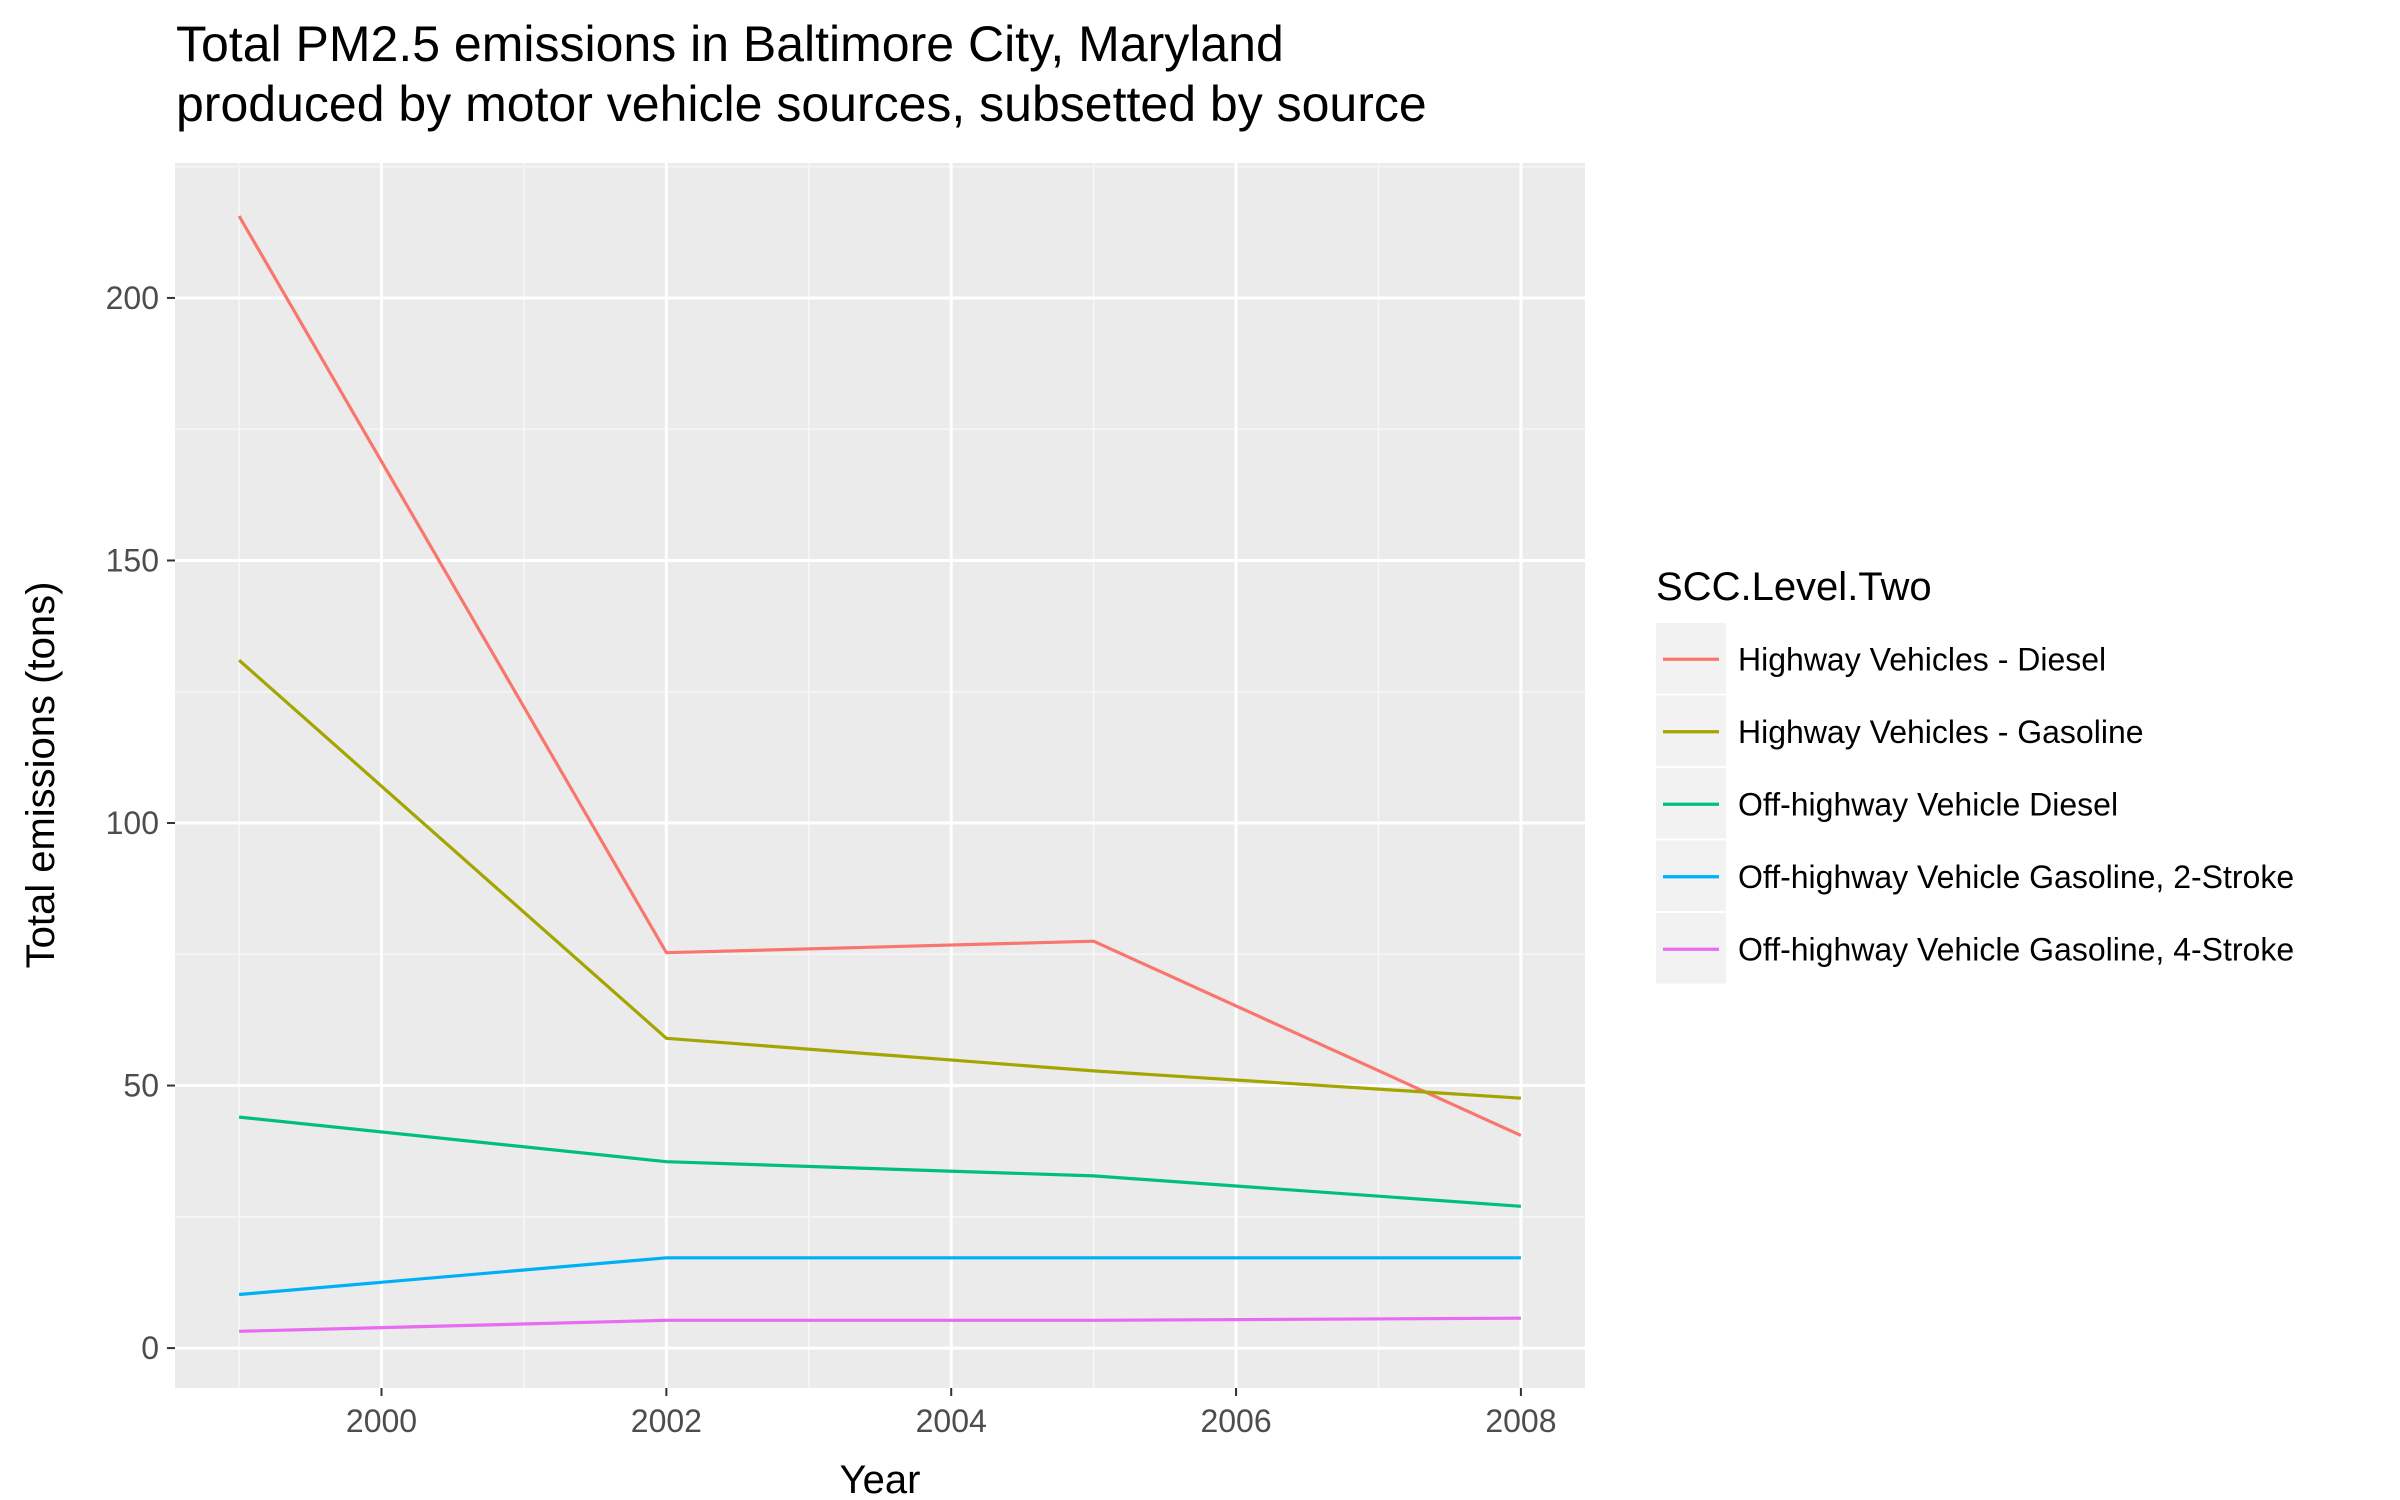 The width and height of the screenshot is (2400, 1500). Describe the element at coordinates (132, 298) in the screenshot. I see `y-tick-label: 200` at that location.